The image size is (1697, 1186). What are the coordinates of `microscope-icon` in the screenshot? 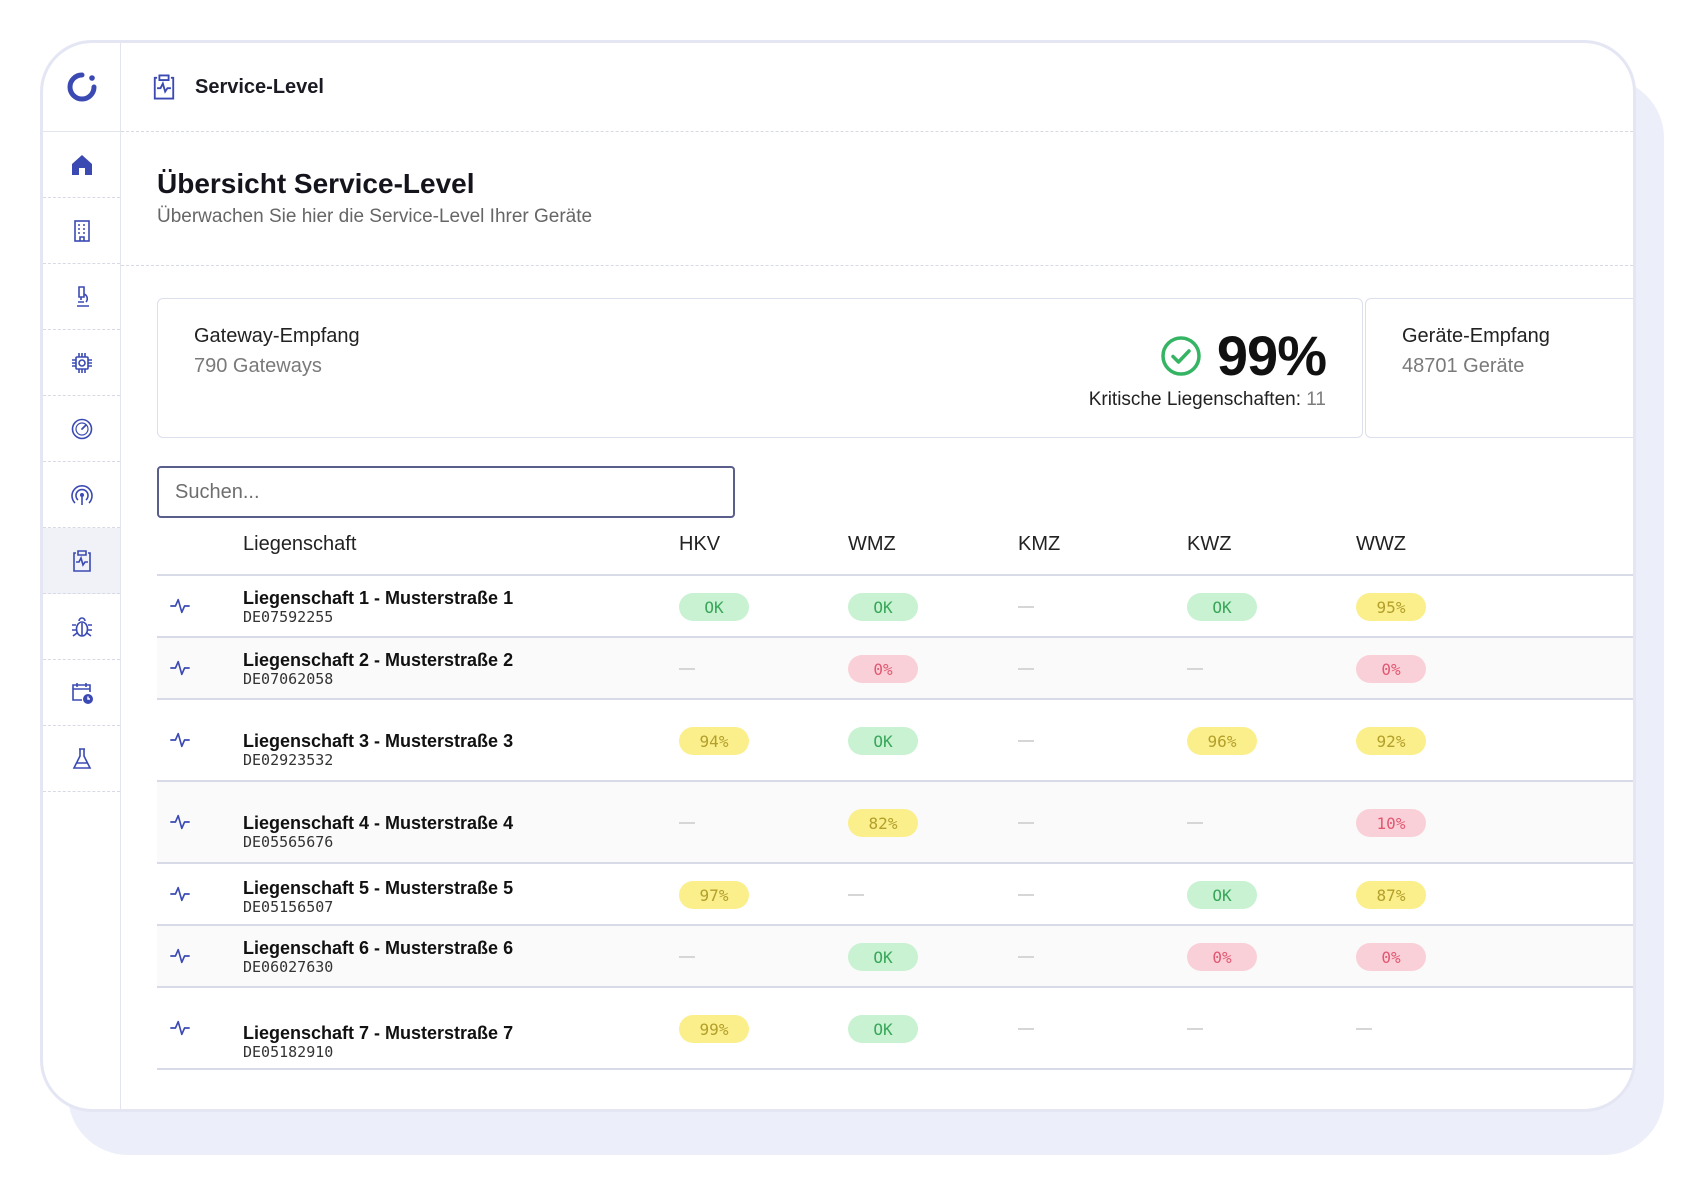 It's located at (82, 296).